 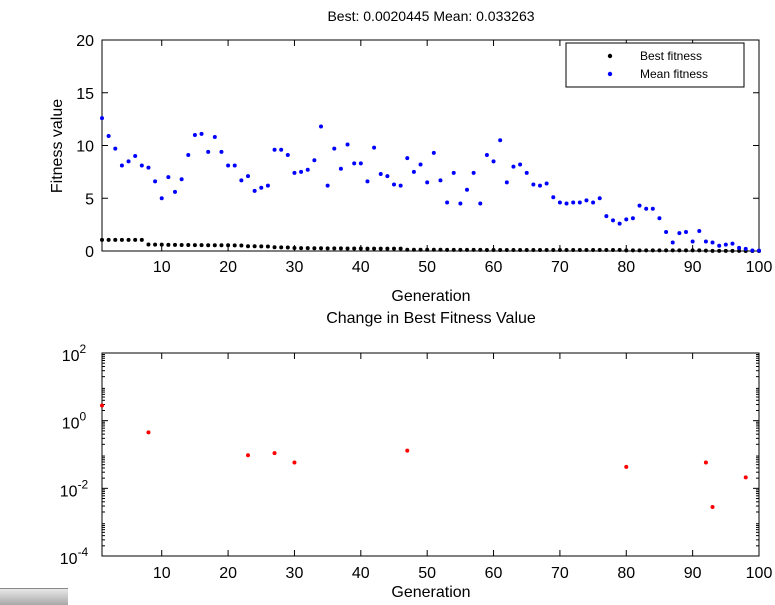 What do you see at coordinates (560, 573) in the screenshot?
I see `change-plot-x-tick-label: 70` at bounding box center [560, 573].